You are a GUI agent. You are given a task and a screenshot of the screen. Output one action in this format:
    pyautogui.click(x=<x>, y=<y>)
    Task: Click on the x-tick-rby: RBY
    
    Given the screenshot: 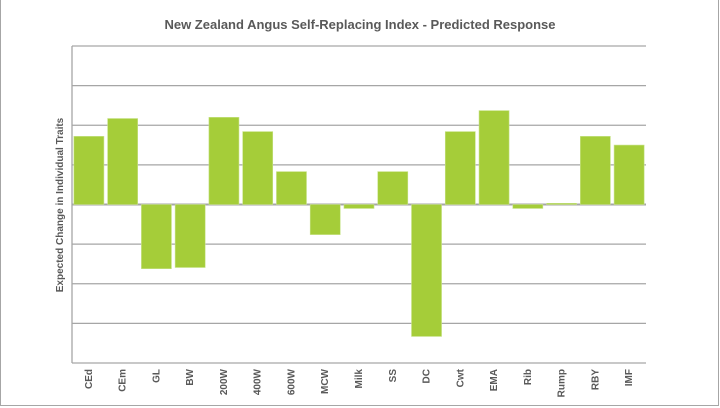 What is the action you would take?
    pyautogui.click(x=595, y=379)
    